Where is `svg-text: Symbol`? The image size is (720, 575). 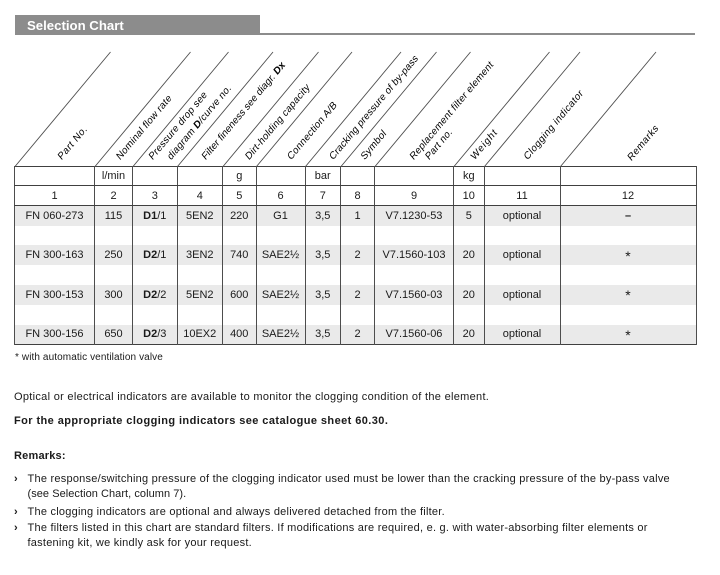
svg-text: Symbol is located at coordinates (373, 145).